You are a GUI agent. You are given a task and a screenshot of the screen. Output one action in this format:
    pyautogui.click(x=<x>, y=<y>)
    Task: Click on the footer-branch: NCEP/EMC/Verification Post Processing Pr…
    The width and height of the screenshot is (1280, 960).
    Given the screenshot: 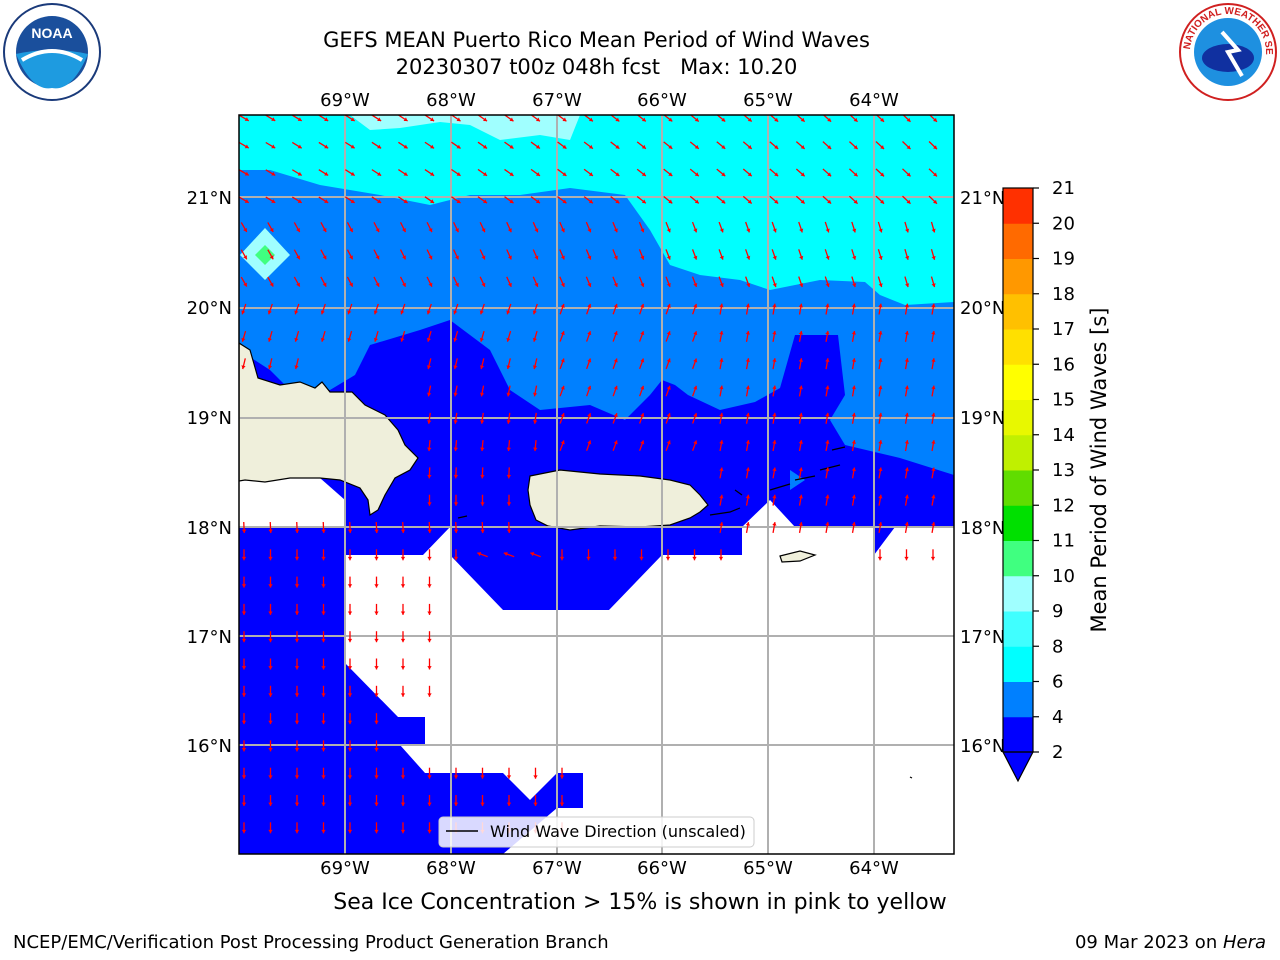 What is the action you would take?
    pyautogui.click(x=311, y=942)
    